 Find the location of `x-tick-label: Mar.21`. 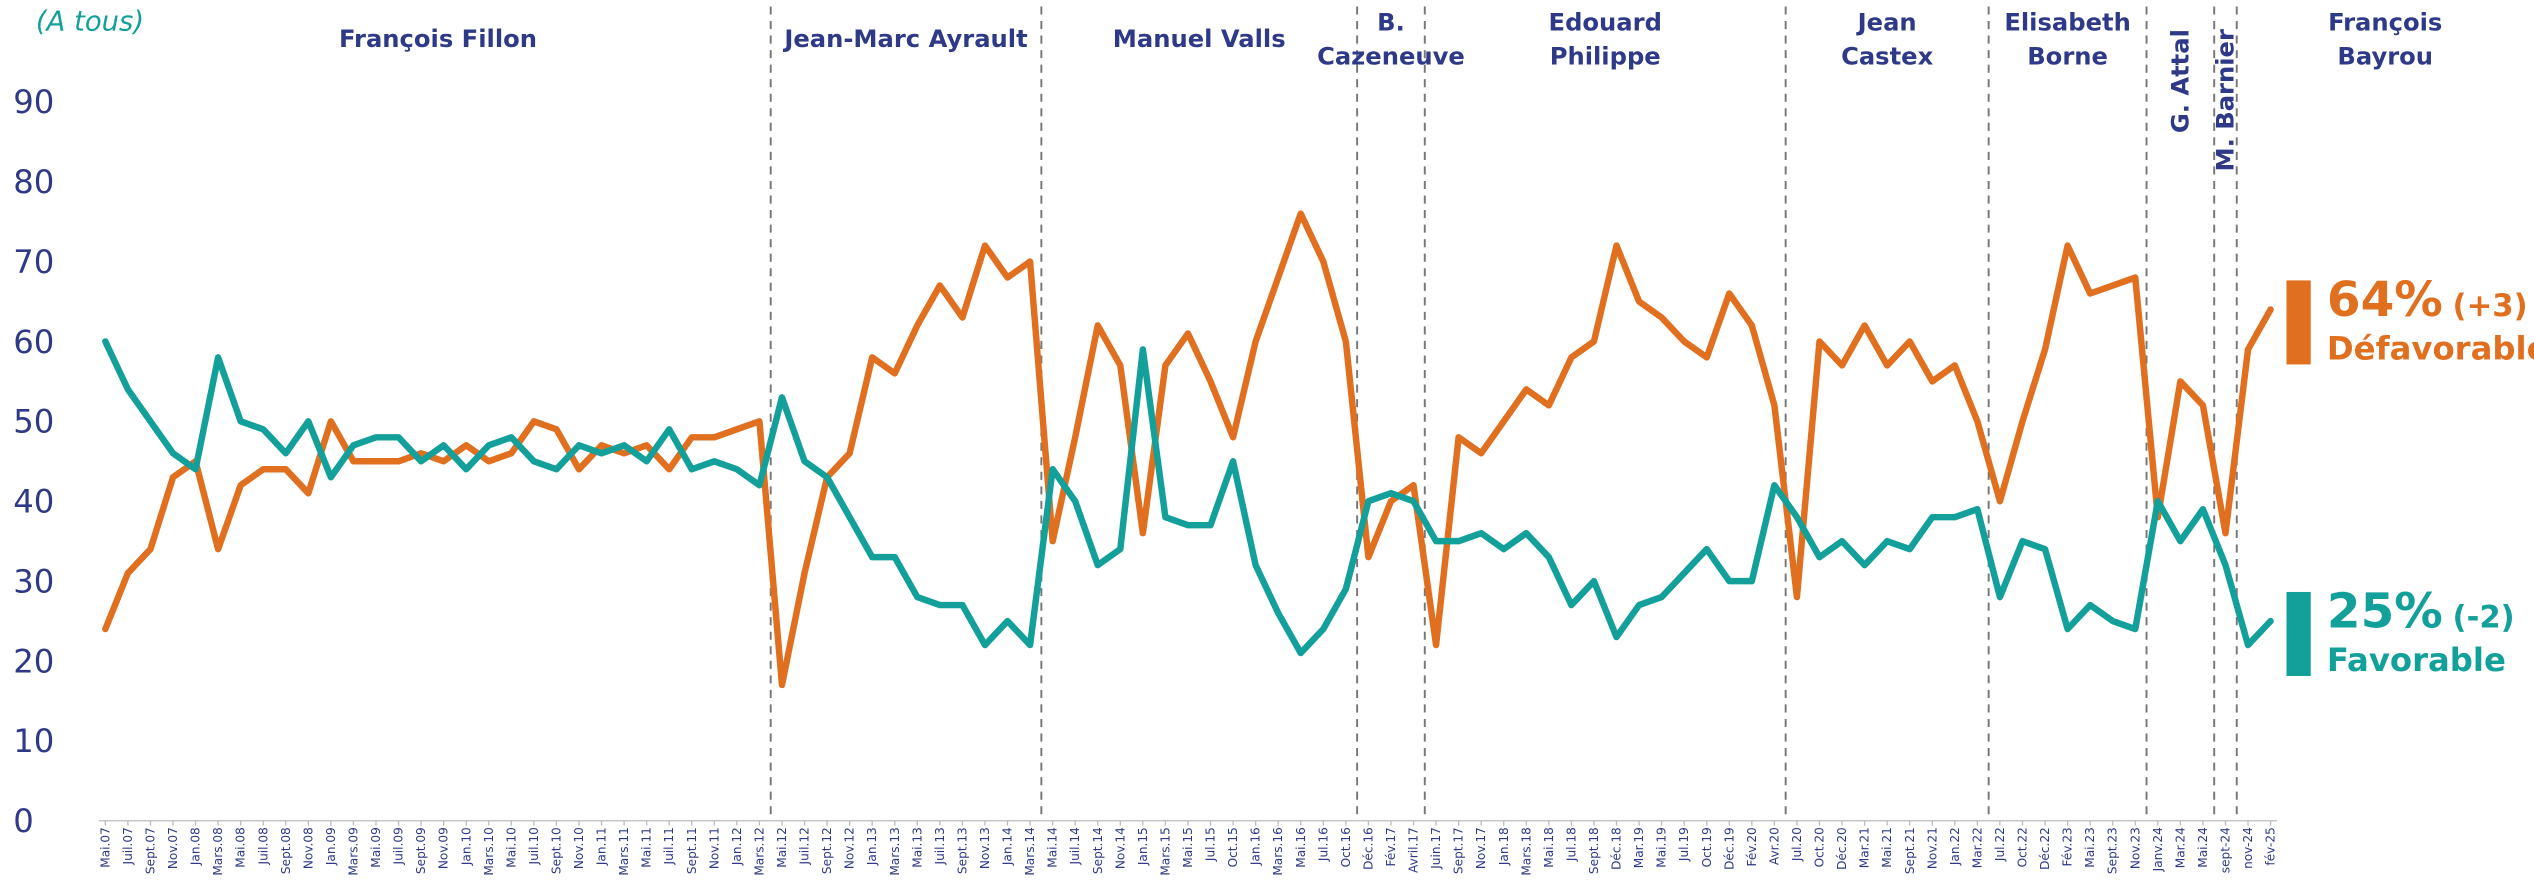

x-tick-label: Mar.21 is located at coordinates (1865, 847).